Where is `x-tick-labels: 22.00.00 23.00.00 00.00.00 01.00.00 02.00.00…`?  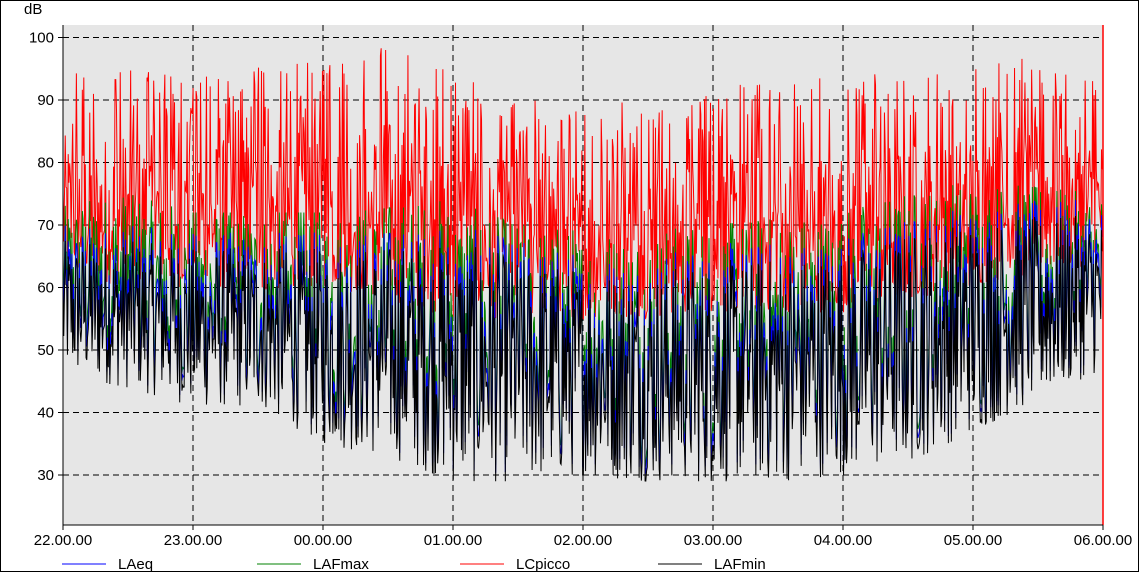 x-tick-labels: 22.00.00 23.00.00 00.00.00 01.00.00 02.00.00… is located at coordinates (583, 537).